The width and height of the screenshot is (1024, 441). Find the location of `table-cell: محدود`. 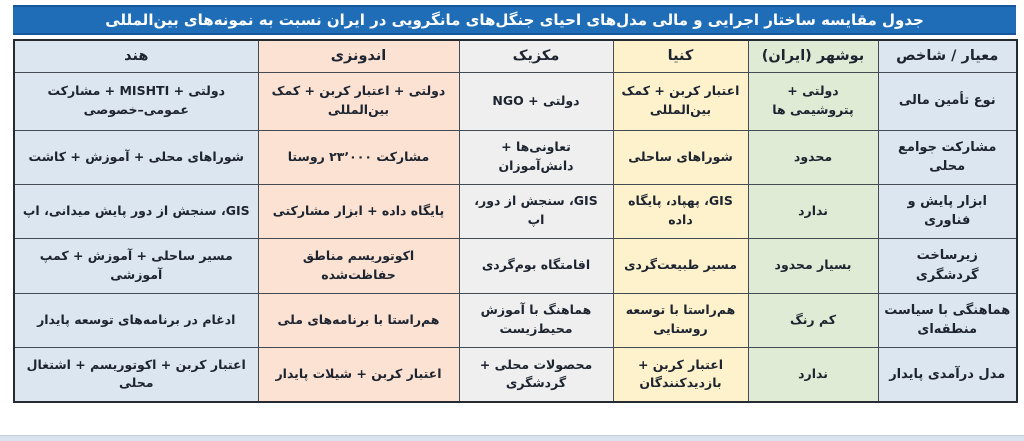

table-cell: محدود is located at coordinates (813, 157).